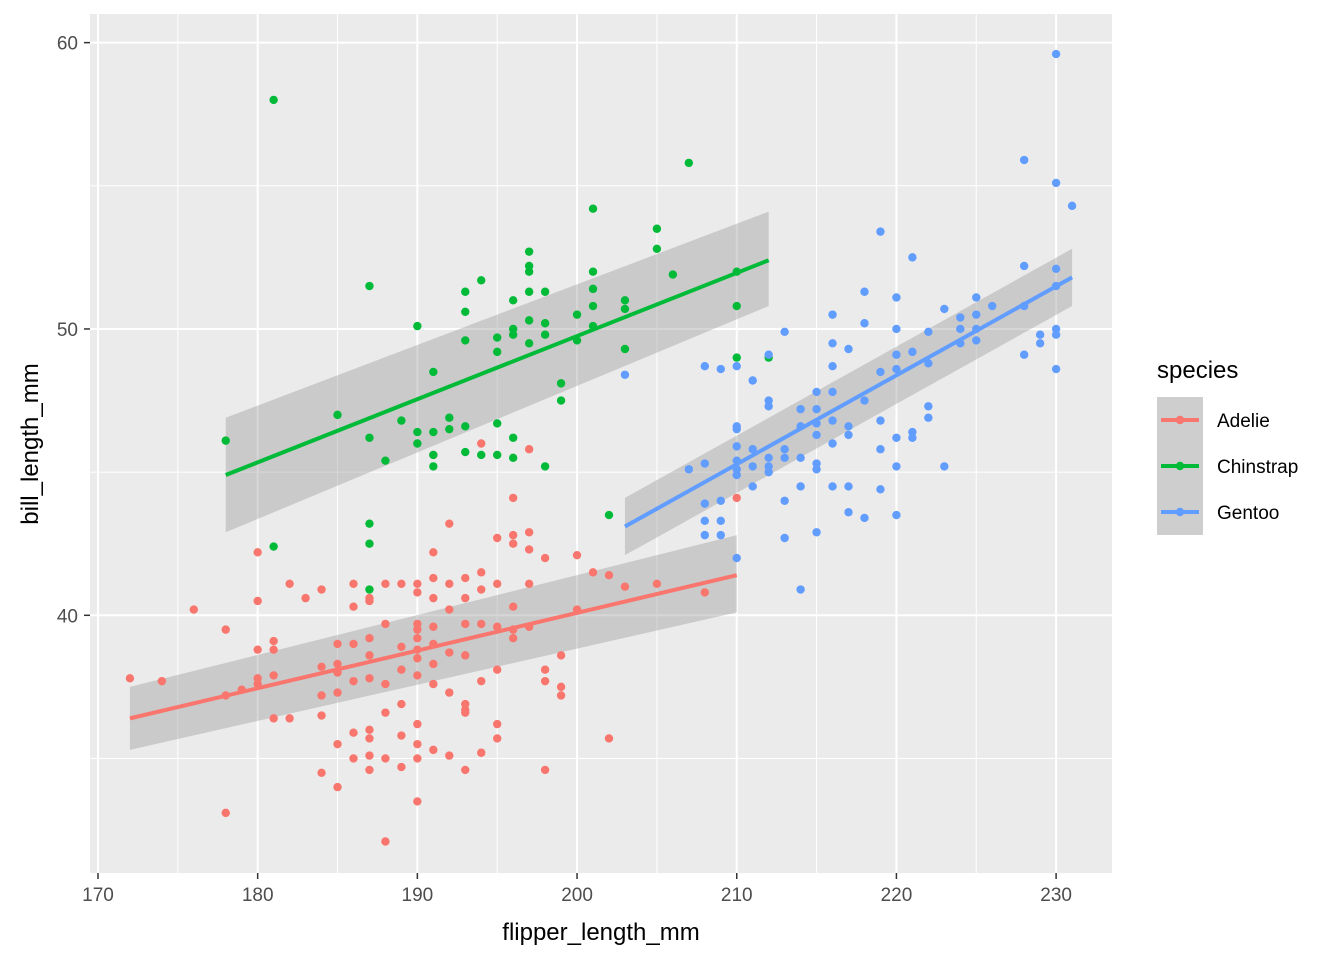 Image resolution: width=1344 pixels, height=960 pixels. What do you see at coordinates (1227, 446) in the screenshot?
I see `legend: species Adelie Chinstrap Gentoo` at bounding box center [1227, 446].